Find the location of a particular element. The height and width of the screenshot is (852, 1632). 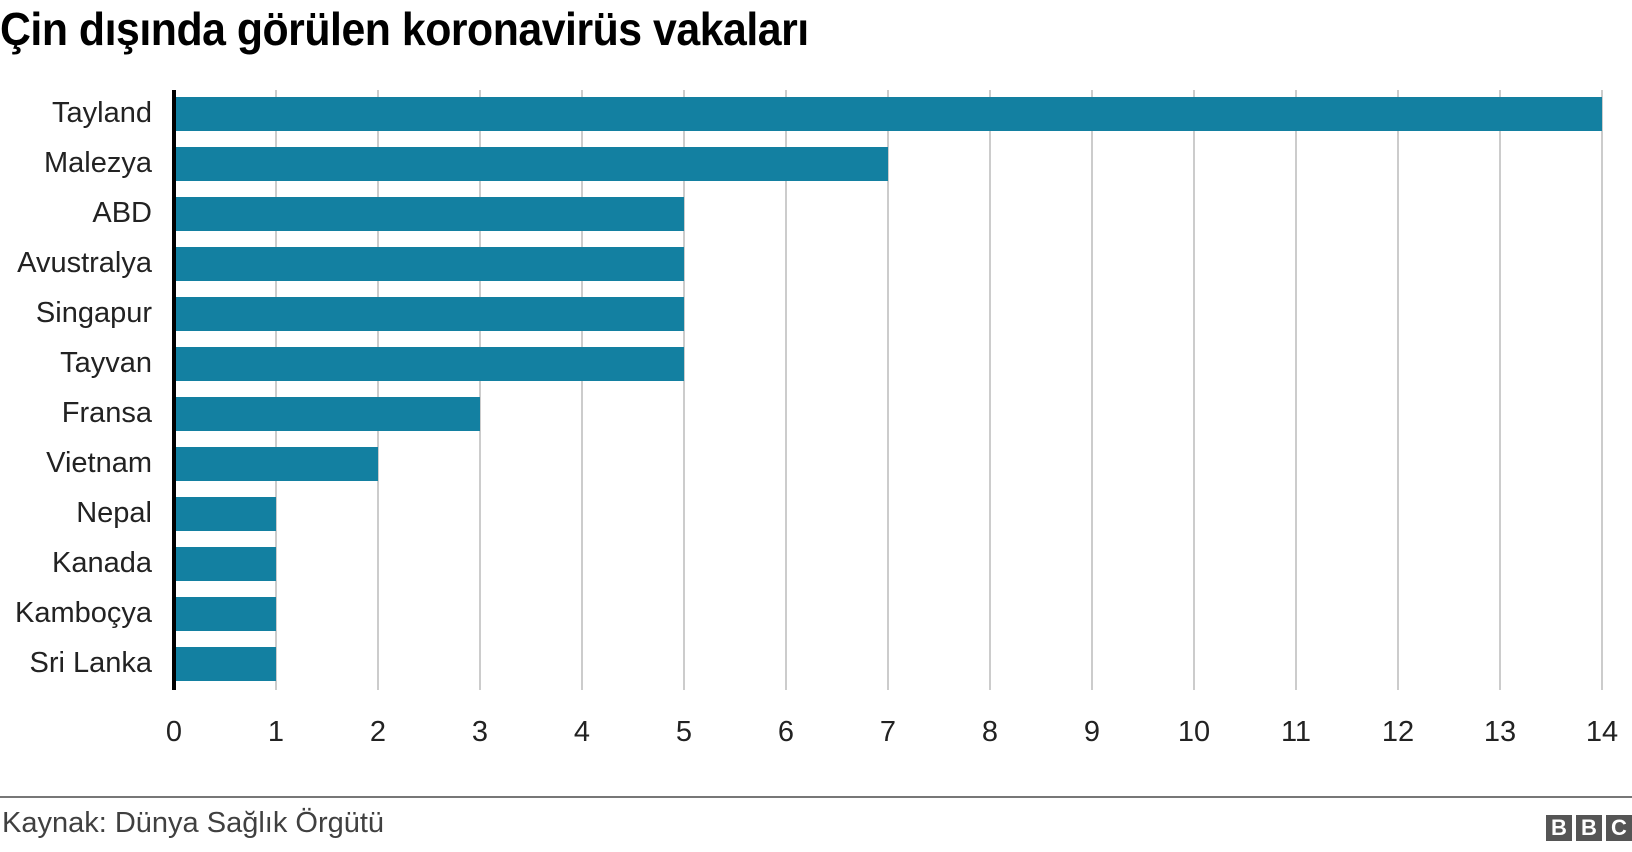

category-label: Sri Lanka is located at coordinates (90, 663).